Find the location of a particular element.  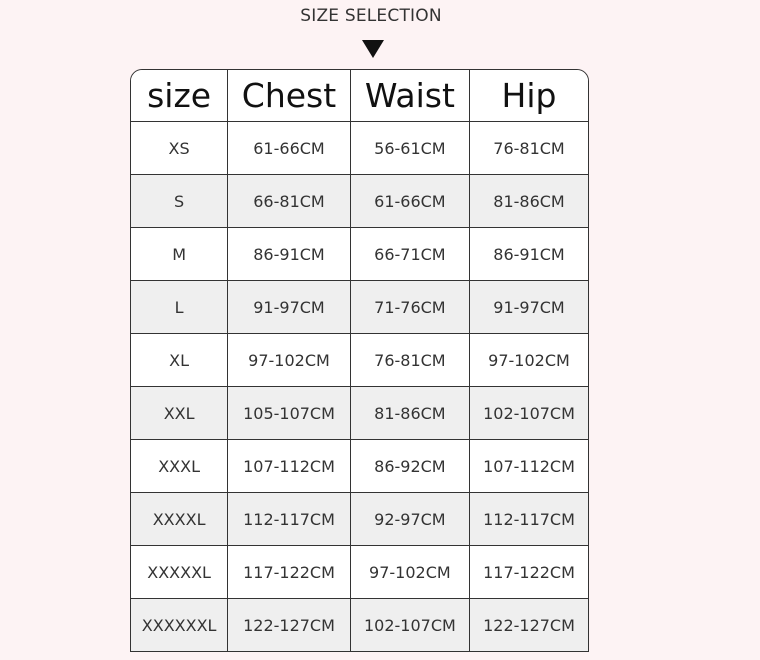

header-row: size Chest Waist Hip is located at coordinates (359, 96).